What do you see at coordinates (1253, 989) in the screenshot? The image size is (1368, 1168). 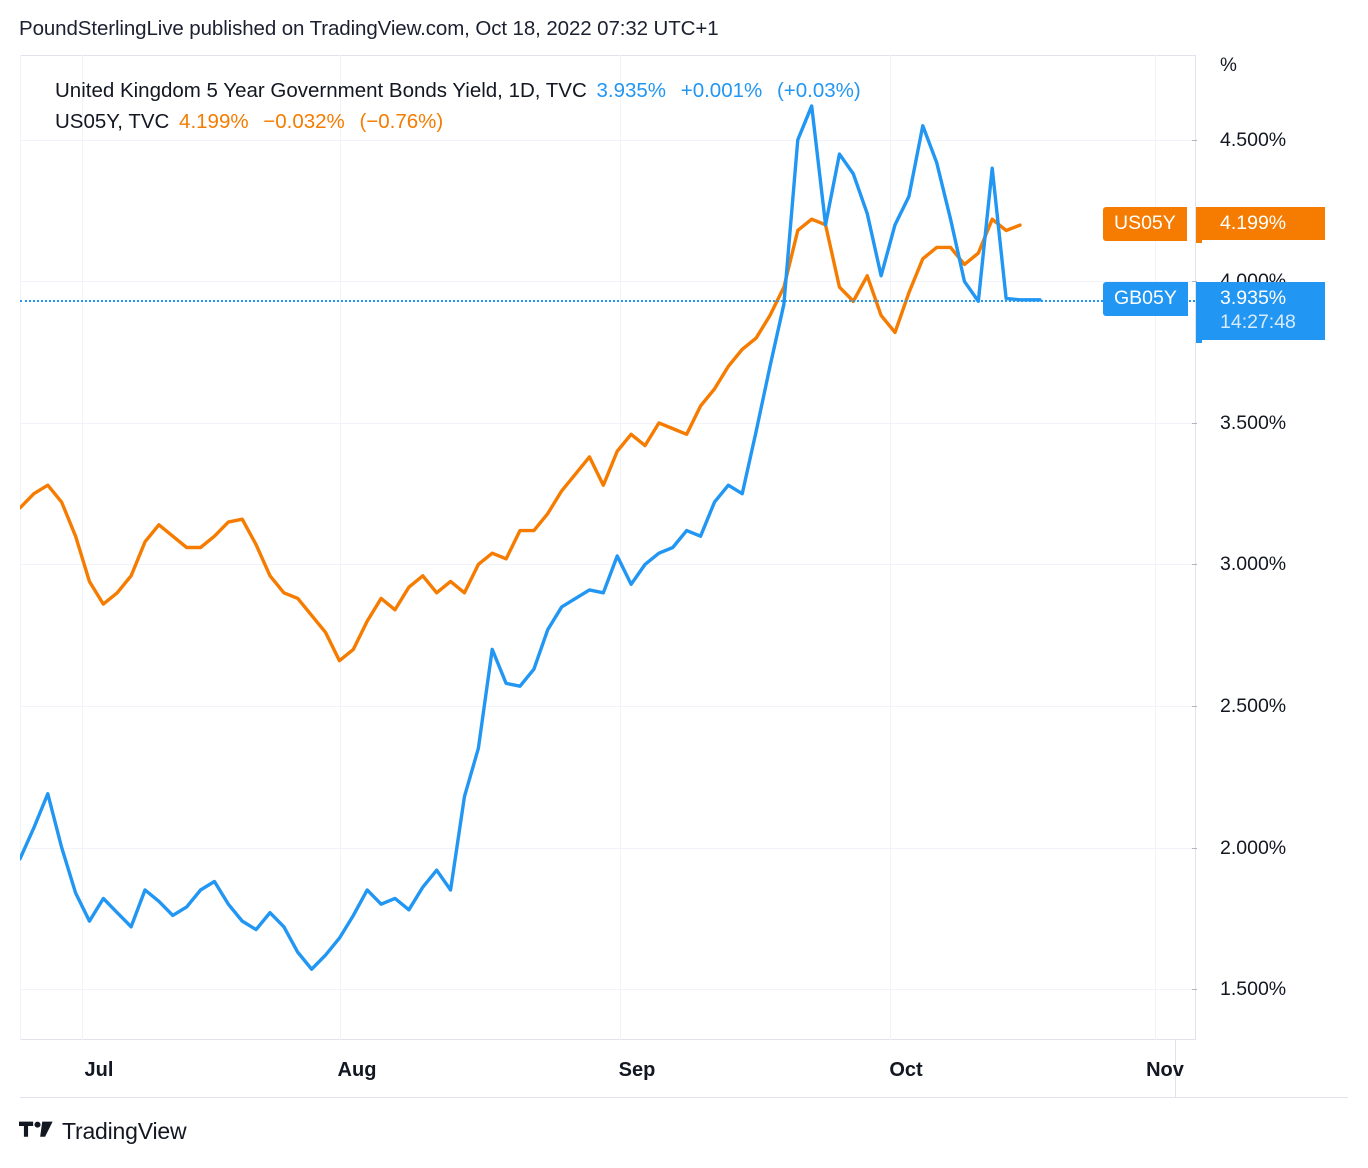 I see `price-axis-label: 1.500%` at bounding box center [1253, 989].